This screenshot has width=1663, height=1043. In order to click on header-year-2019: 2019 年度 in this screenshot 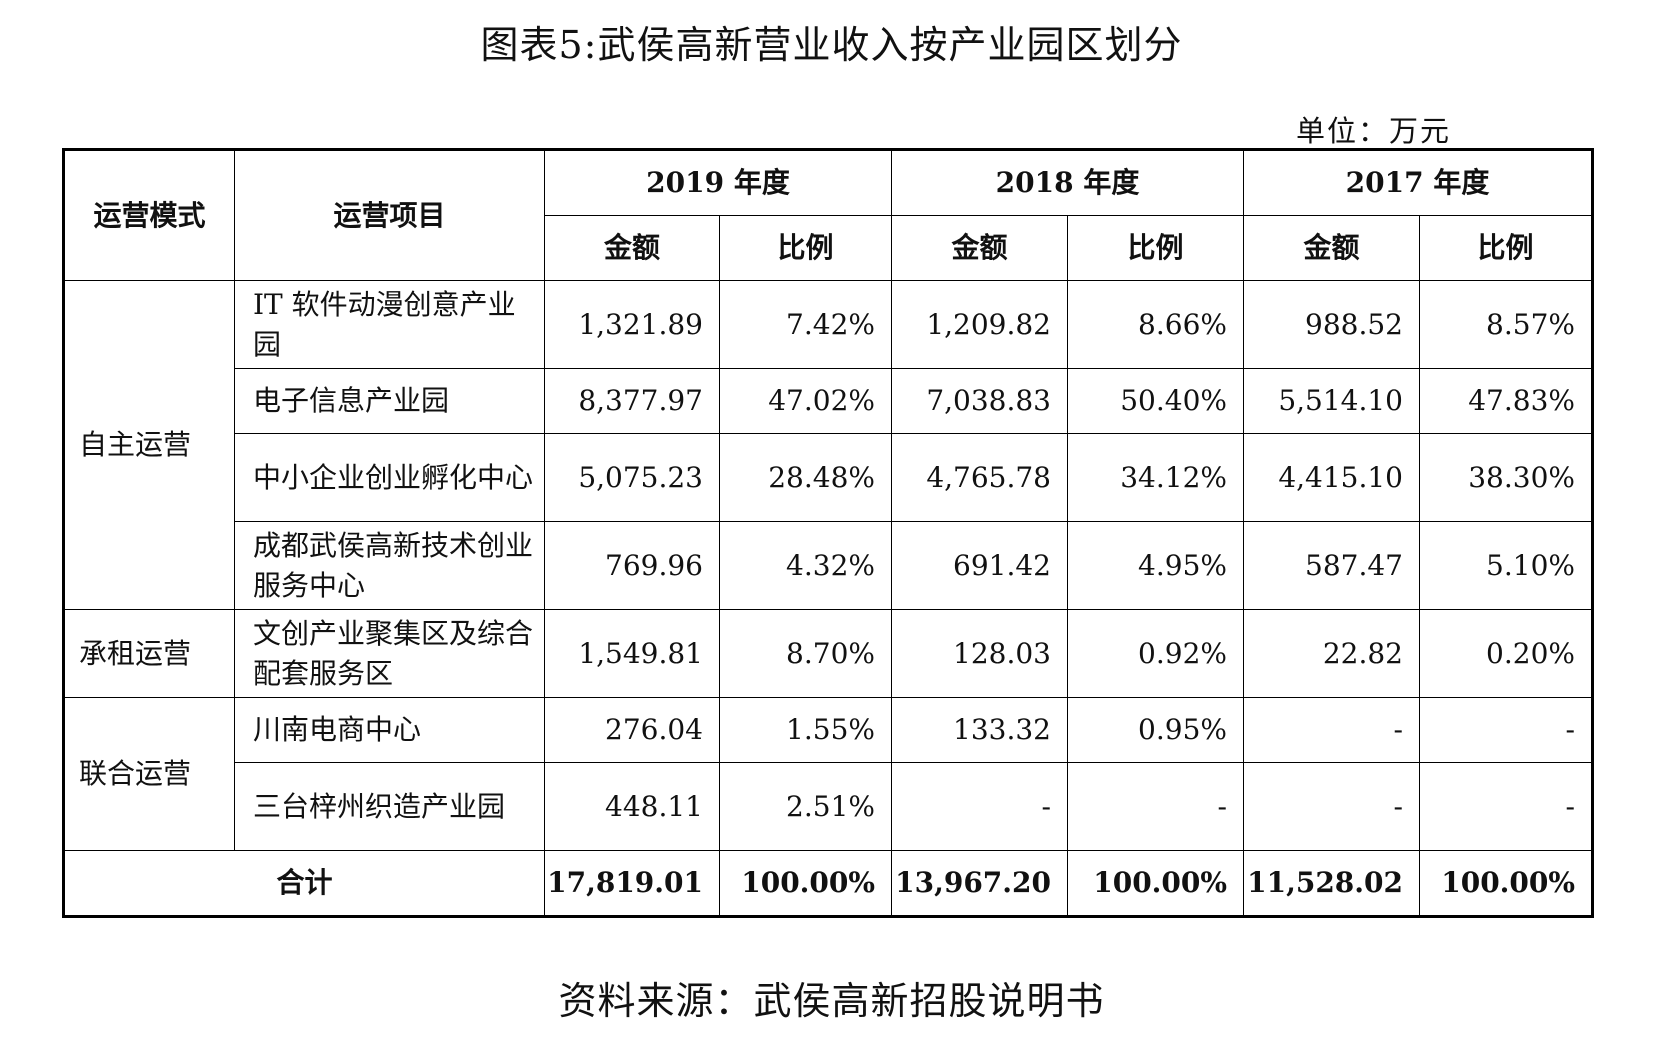, I will do `click(718, 182)`.